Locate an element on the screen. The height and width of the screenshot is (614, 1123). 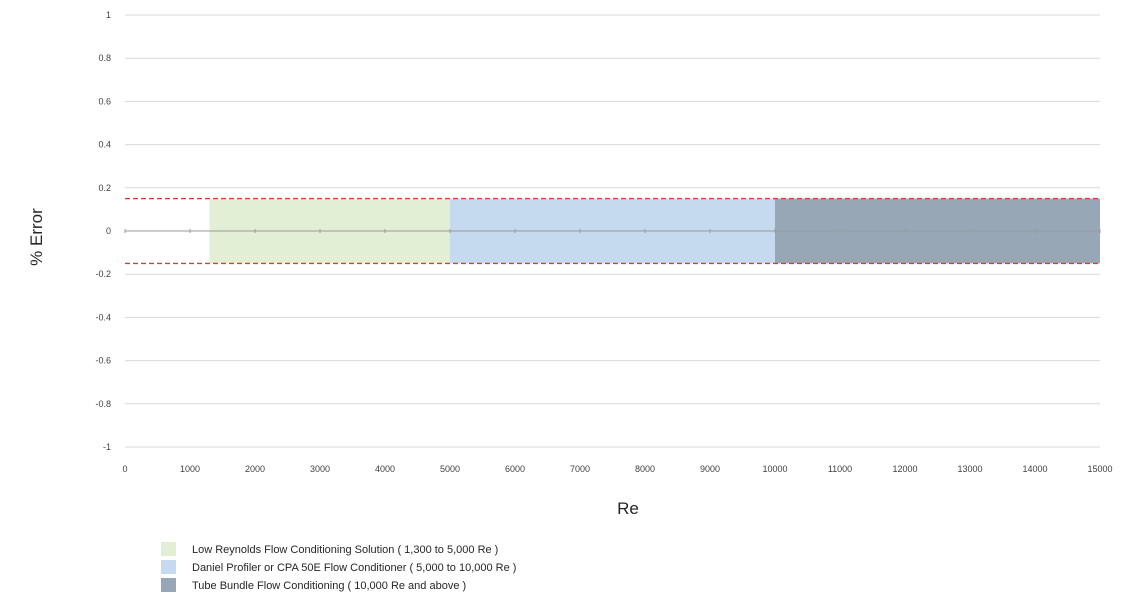
x-tick-label-1: 1000 is located at coordinates (190, 469).